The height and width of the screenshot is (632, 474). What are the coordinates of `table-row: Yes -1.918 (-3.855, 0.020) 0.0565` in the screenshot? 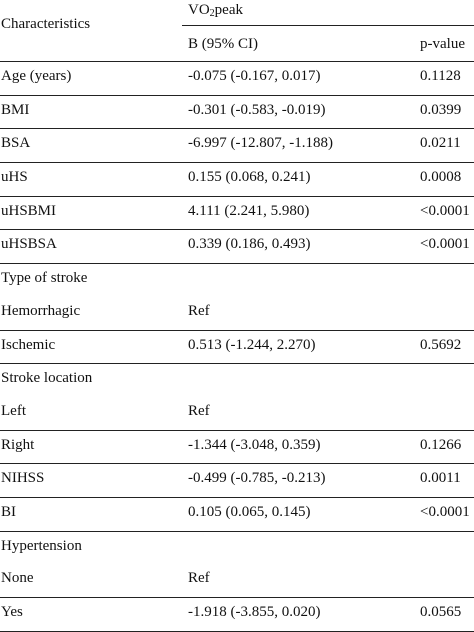 It's located at (237, 615).